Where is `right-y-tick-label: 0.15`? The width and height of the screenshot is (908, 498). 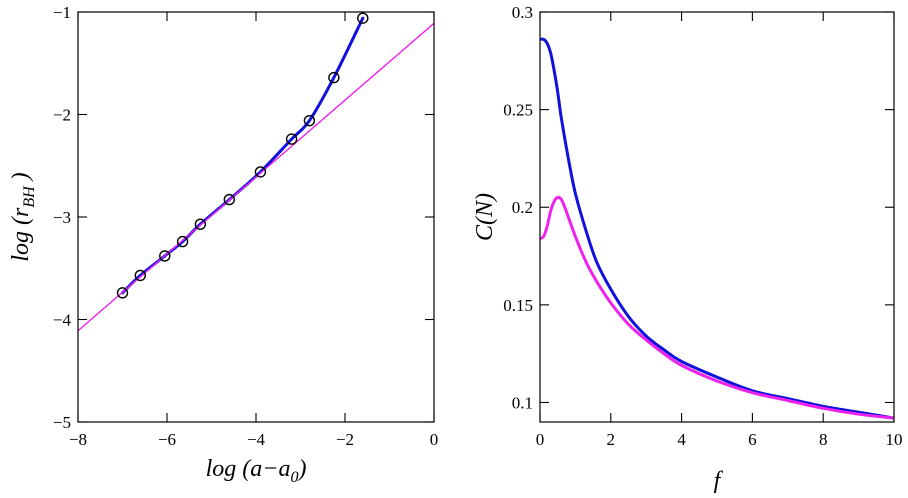 right-y-tick-label: 0.15 is located at coordinates (518, 305).